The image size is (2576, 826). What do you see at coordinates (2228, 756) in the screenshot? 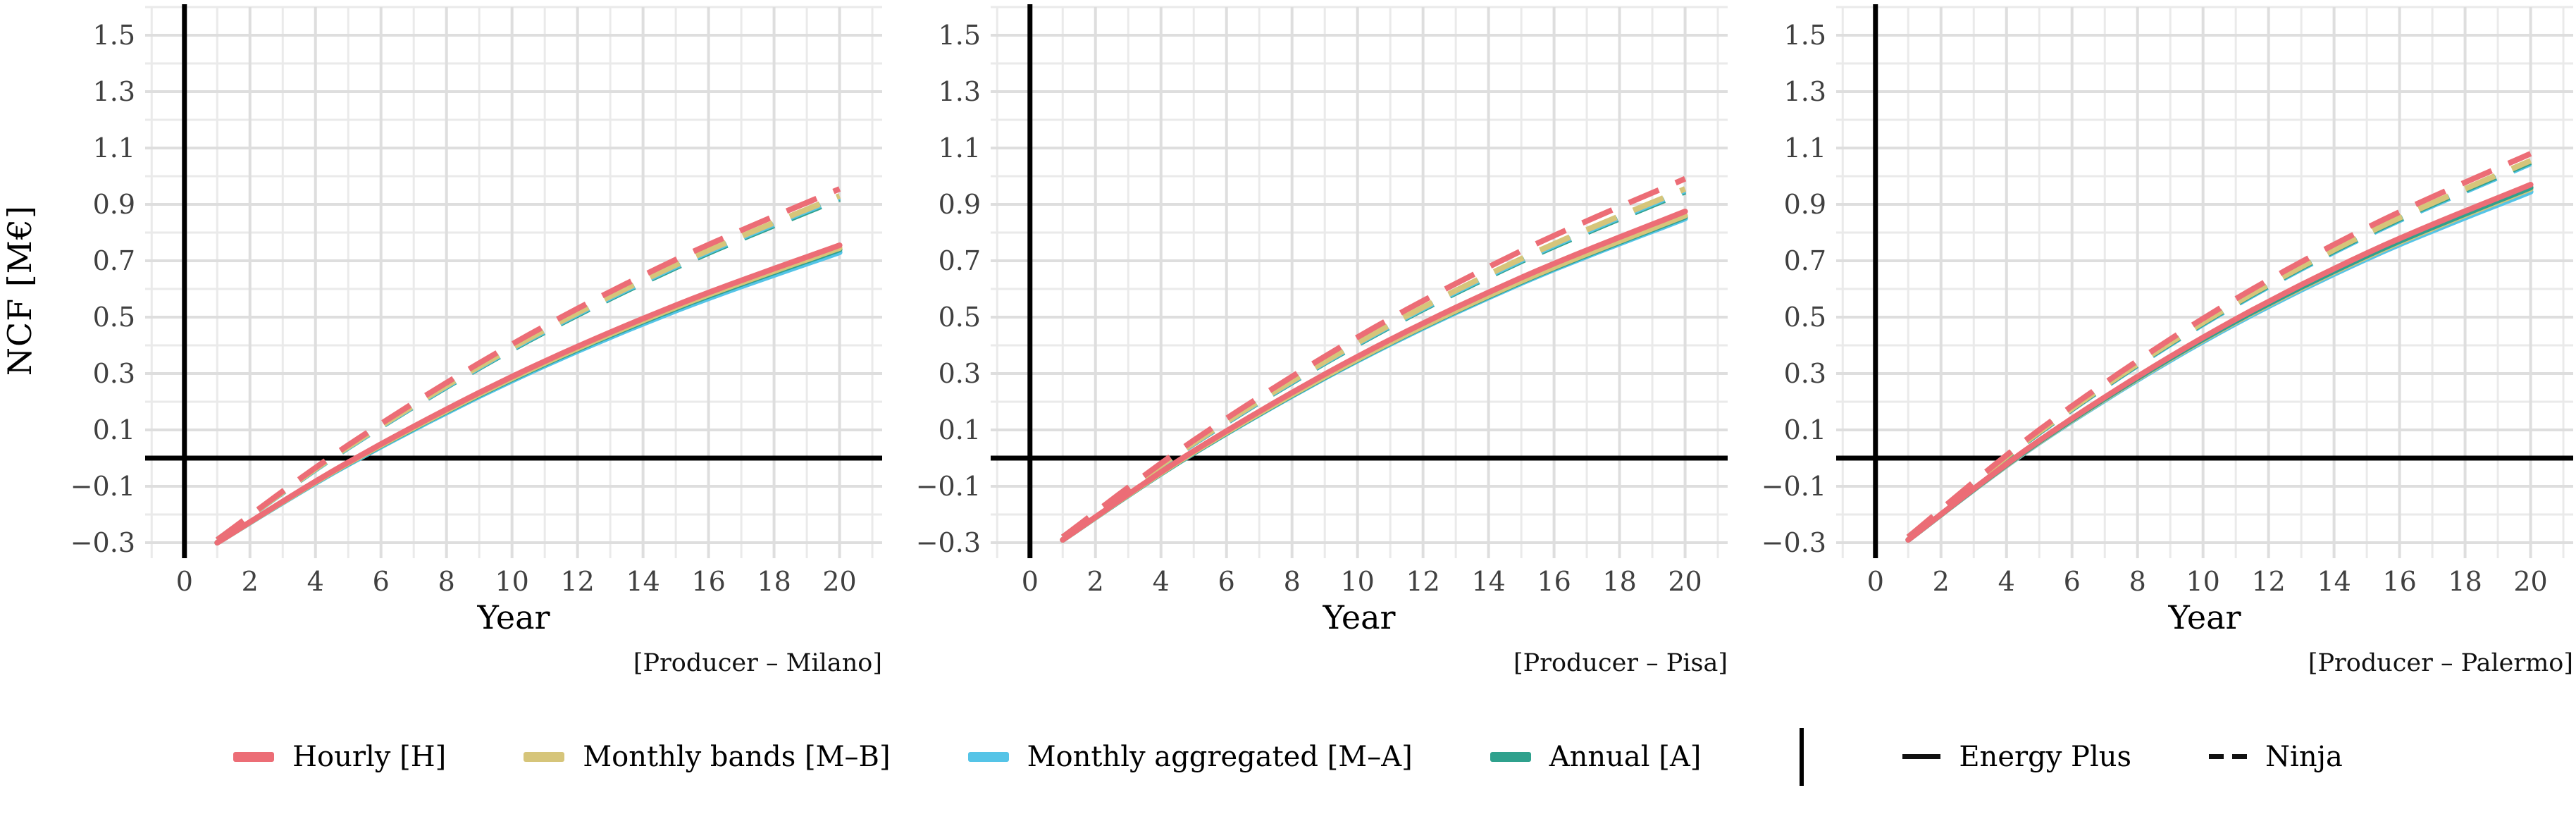
I see `legend-dashed-line-icon` at bounding box center [2228, 756].